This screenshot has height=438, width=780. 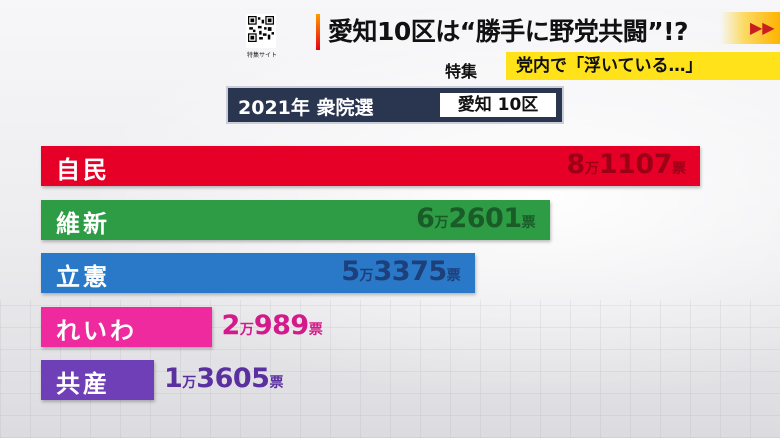 I want to click on bar-label-rikken: 立憲, so click(x=83, y=277).